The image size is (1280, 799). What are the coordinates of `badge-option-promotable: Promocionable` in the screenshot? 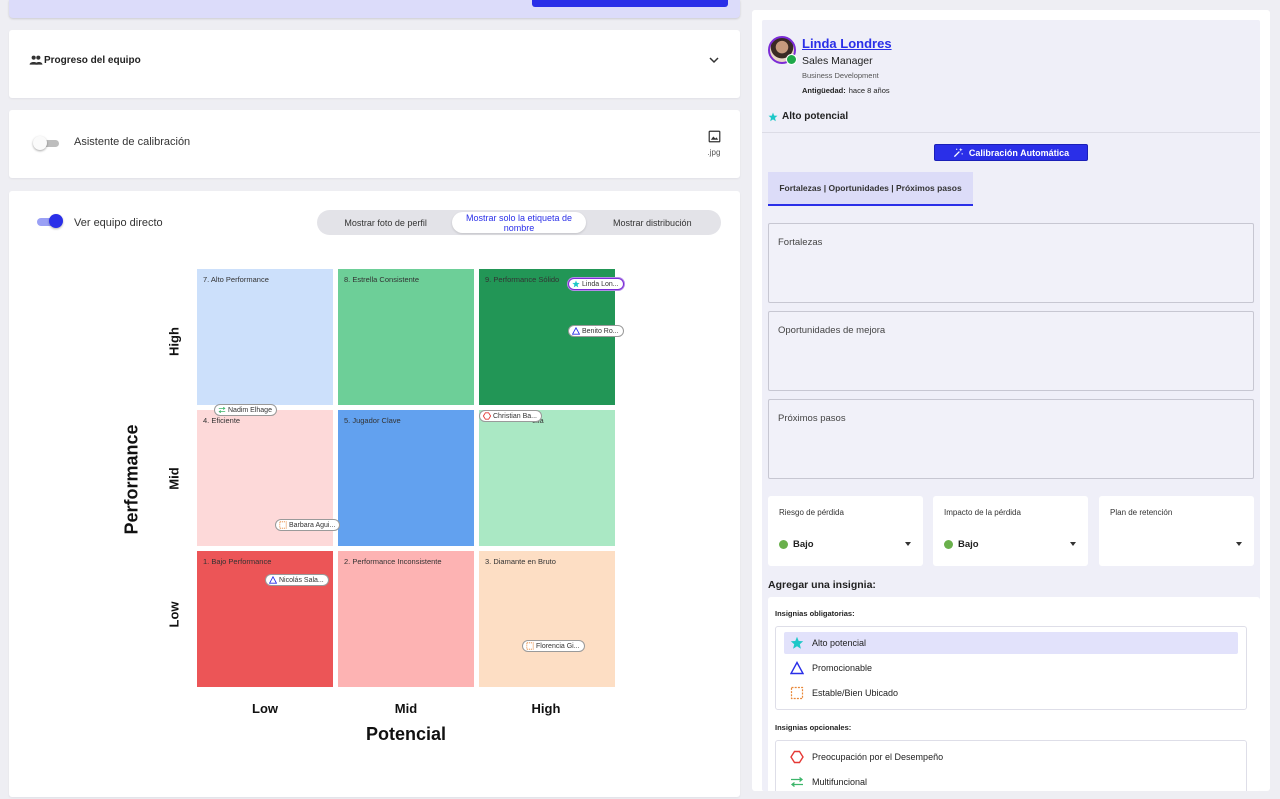 It's located at (1011, 668).